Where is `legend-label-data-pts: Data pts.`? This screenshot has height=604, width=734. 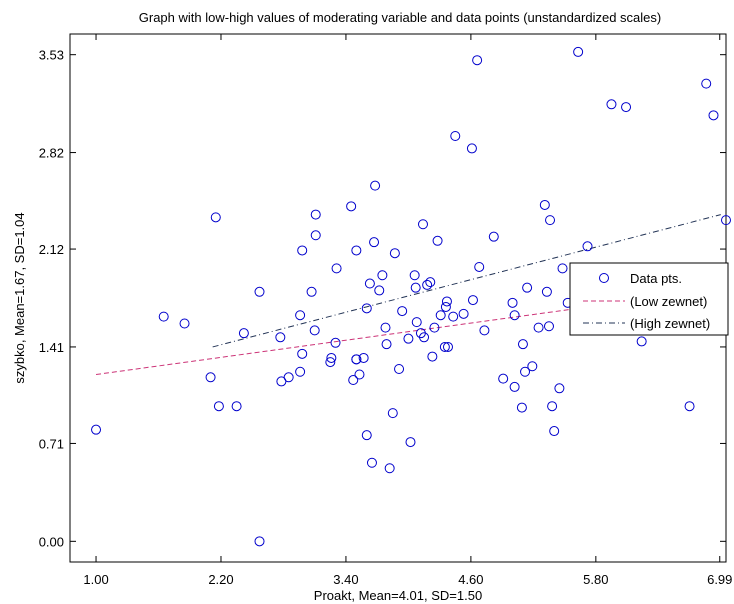
legend-label-data-pts: Data pts. is located at coordinates (656, 278).